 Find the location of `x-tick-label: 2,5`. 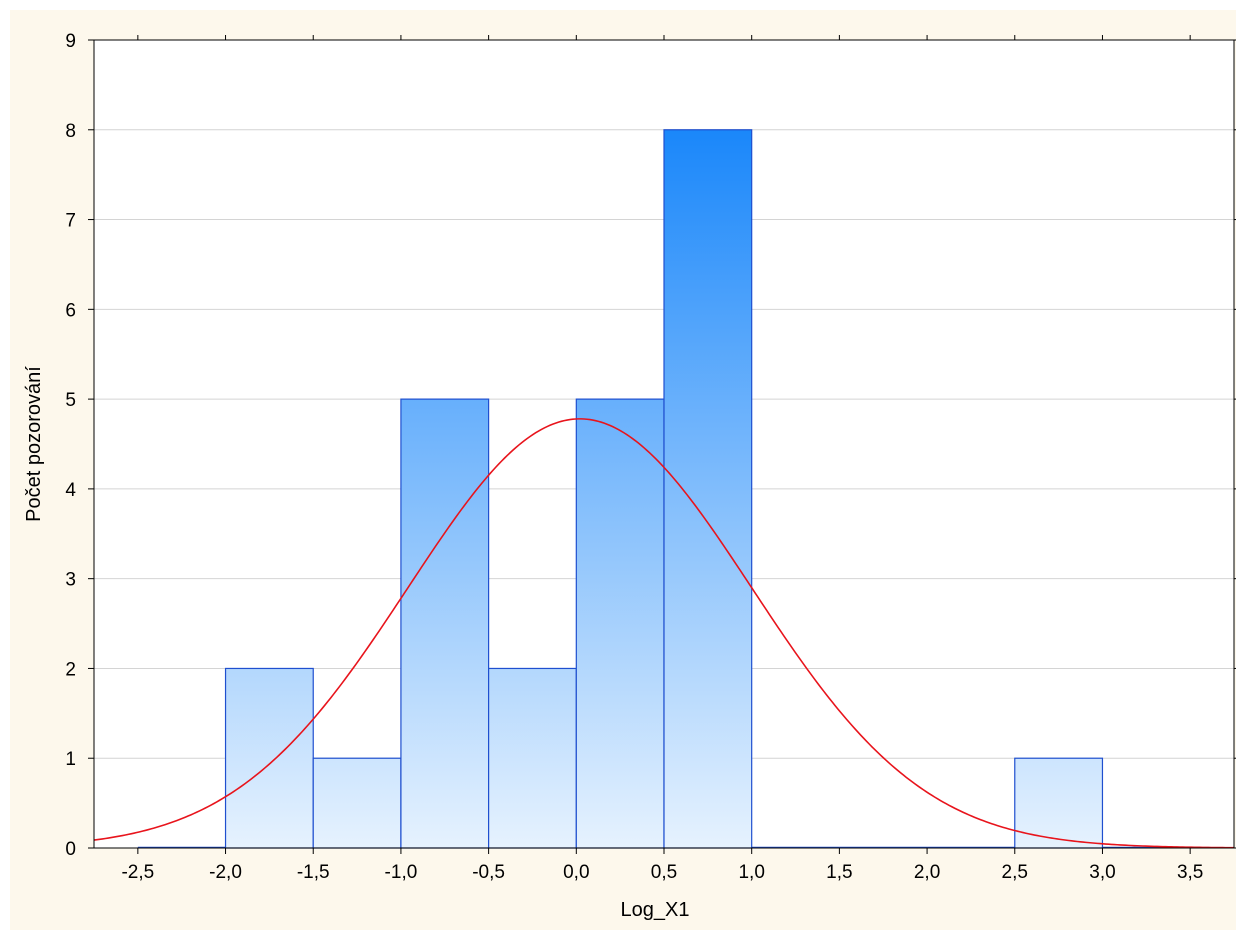

x-tick-label: 2,5 is located at coordinates (1015, 872).